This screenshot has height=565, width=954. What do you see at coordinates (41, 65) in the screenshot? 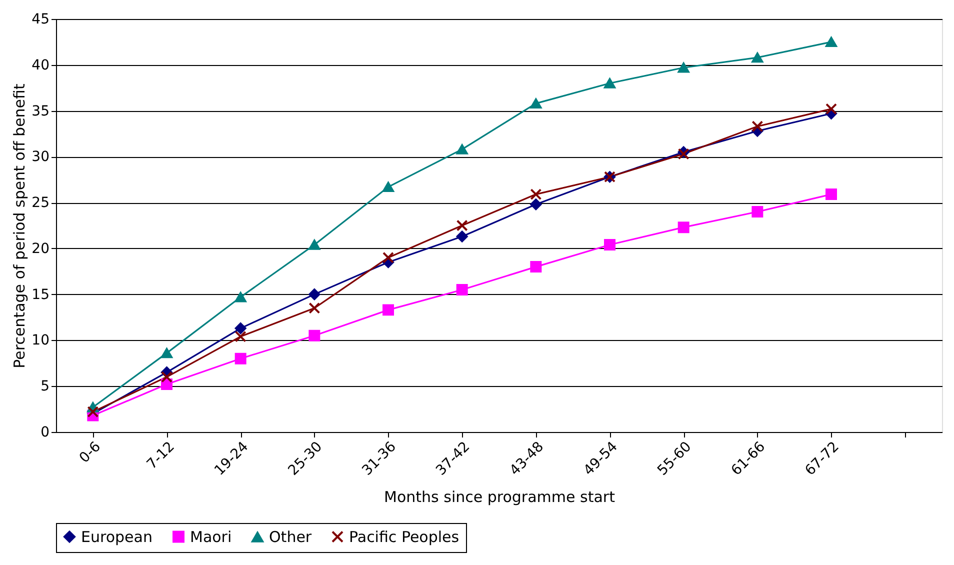
I see `y-tick-label: 40` at bounding box center [41, 65].